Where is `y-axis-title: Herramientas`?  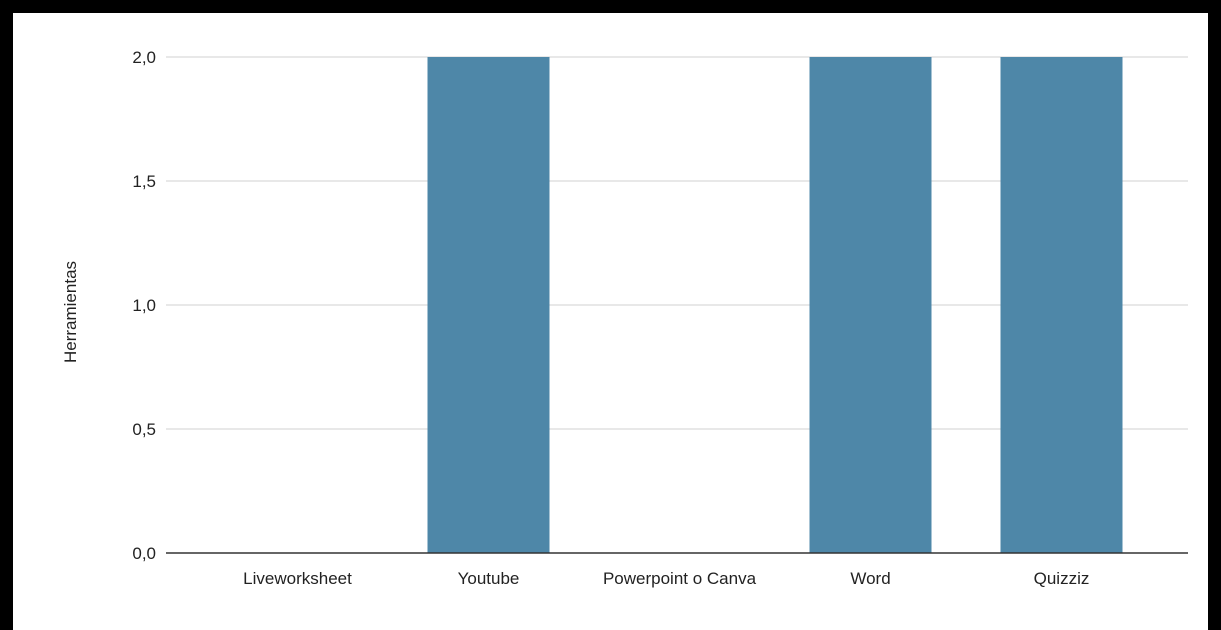
y-axis-title: Herramientas is located at coordinates (70, 312).